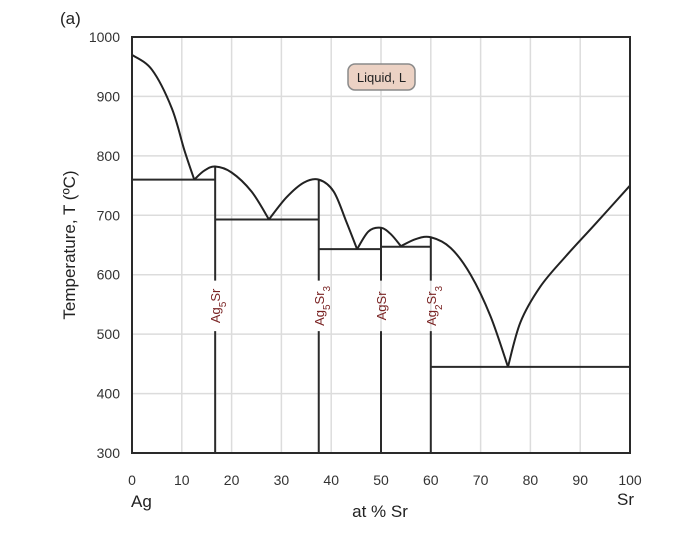 This screenshot has width=688, height=536. I want to click on x-tick-label: 20, so click(232, 480).